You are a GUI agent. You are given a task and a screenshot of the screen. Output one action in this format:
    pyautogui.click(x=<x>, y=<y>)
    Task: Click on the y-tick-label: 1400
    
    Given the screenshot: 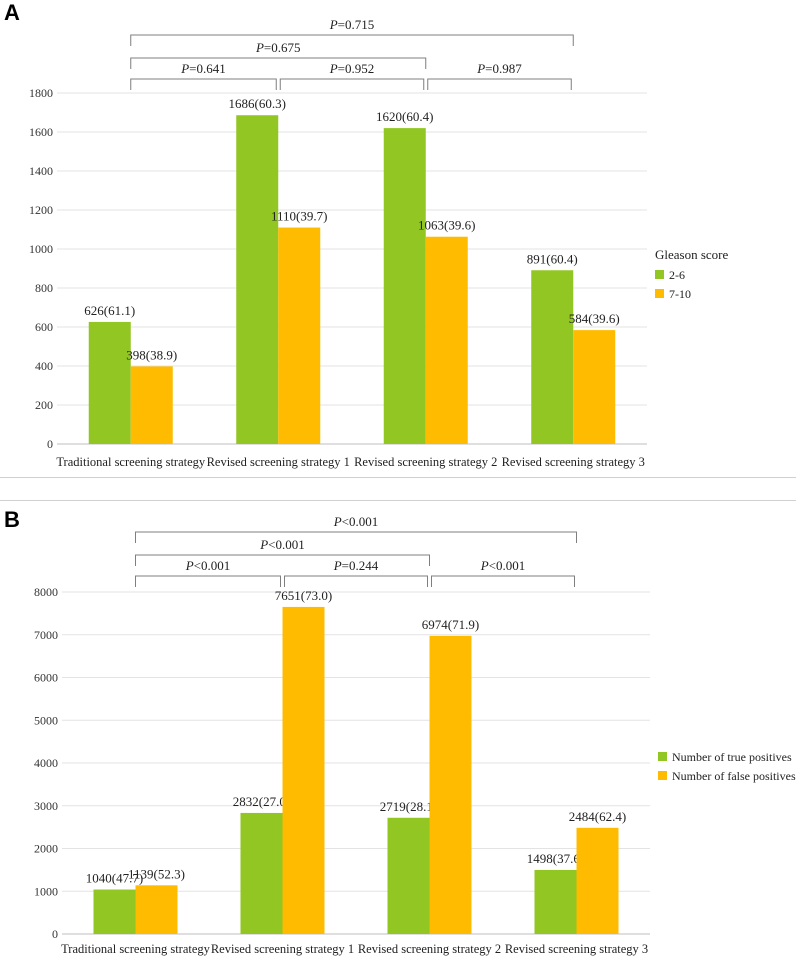 What is the action you would take?
    pyautogui.click(x=41, y=171)
    